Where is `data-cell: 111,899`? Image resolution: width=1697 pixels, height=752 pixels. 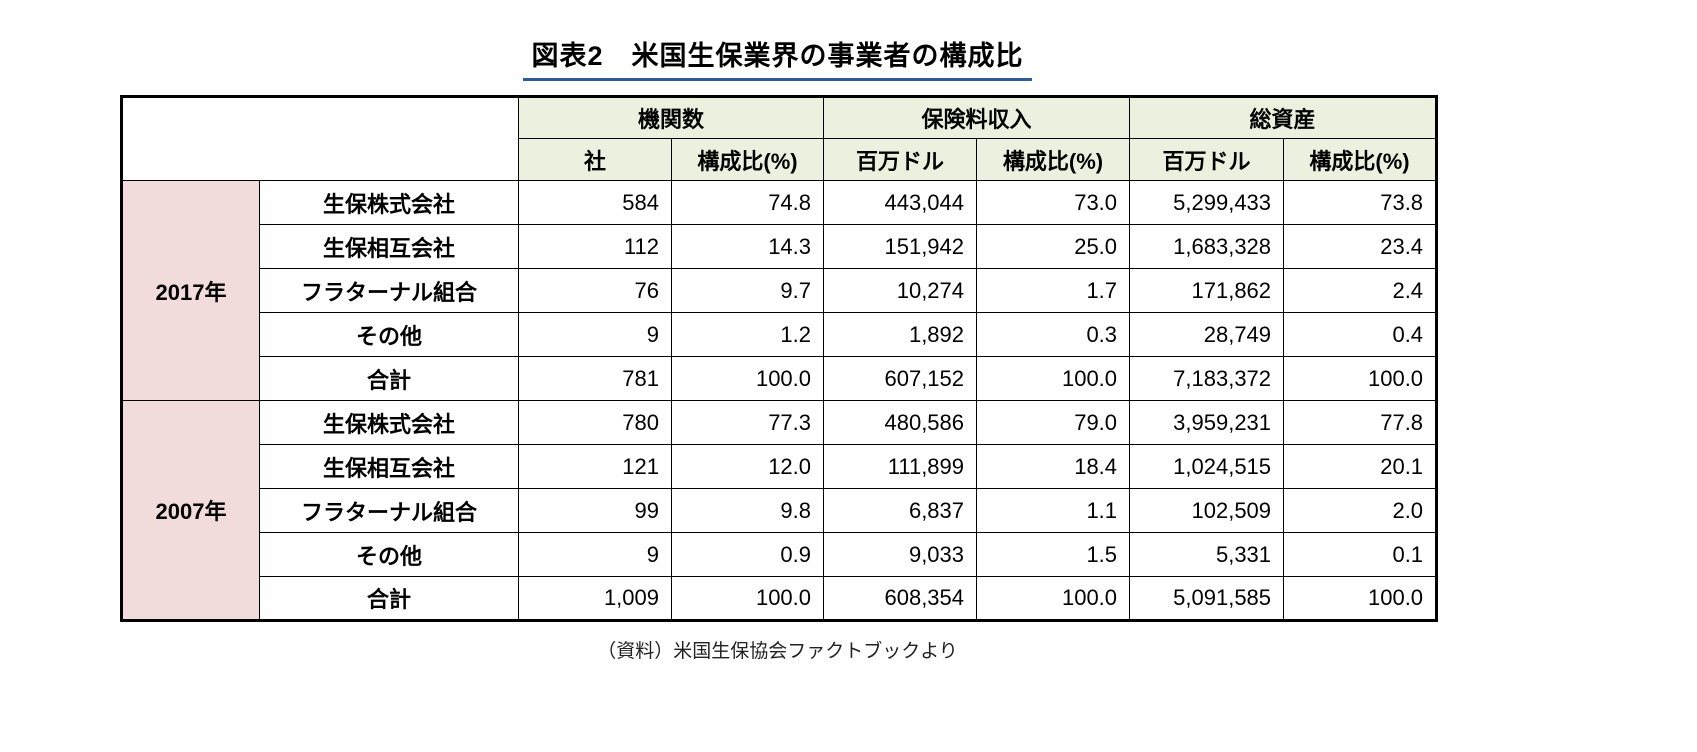 data-cell: 111,899 is located at coordinates (900, 466).